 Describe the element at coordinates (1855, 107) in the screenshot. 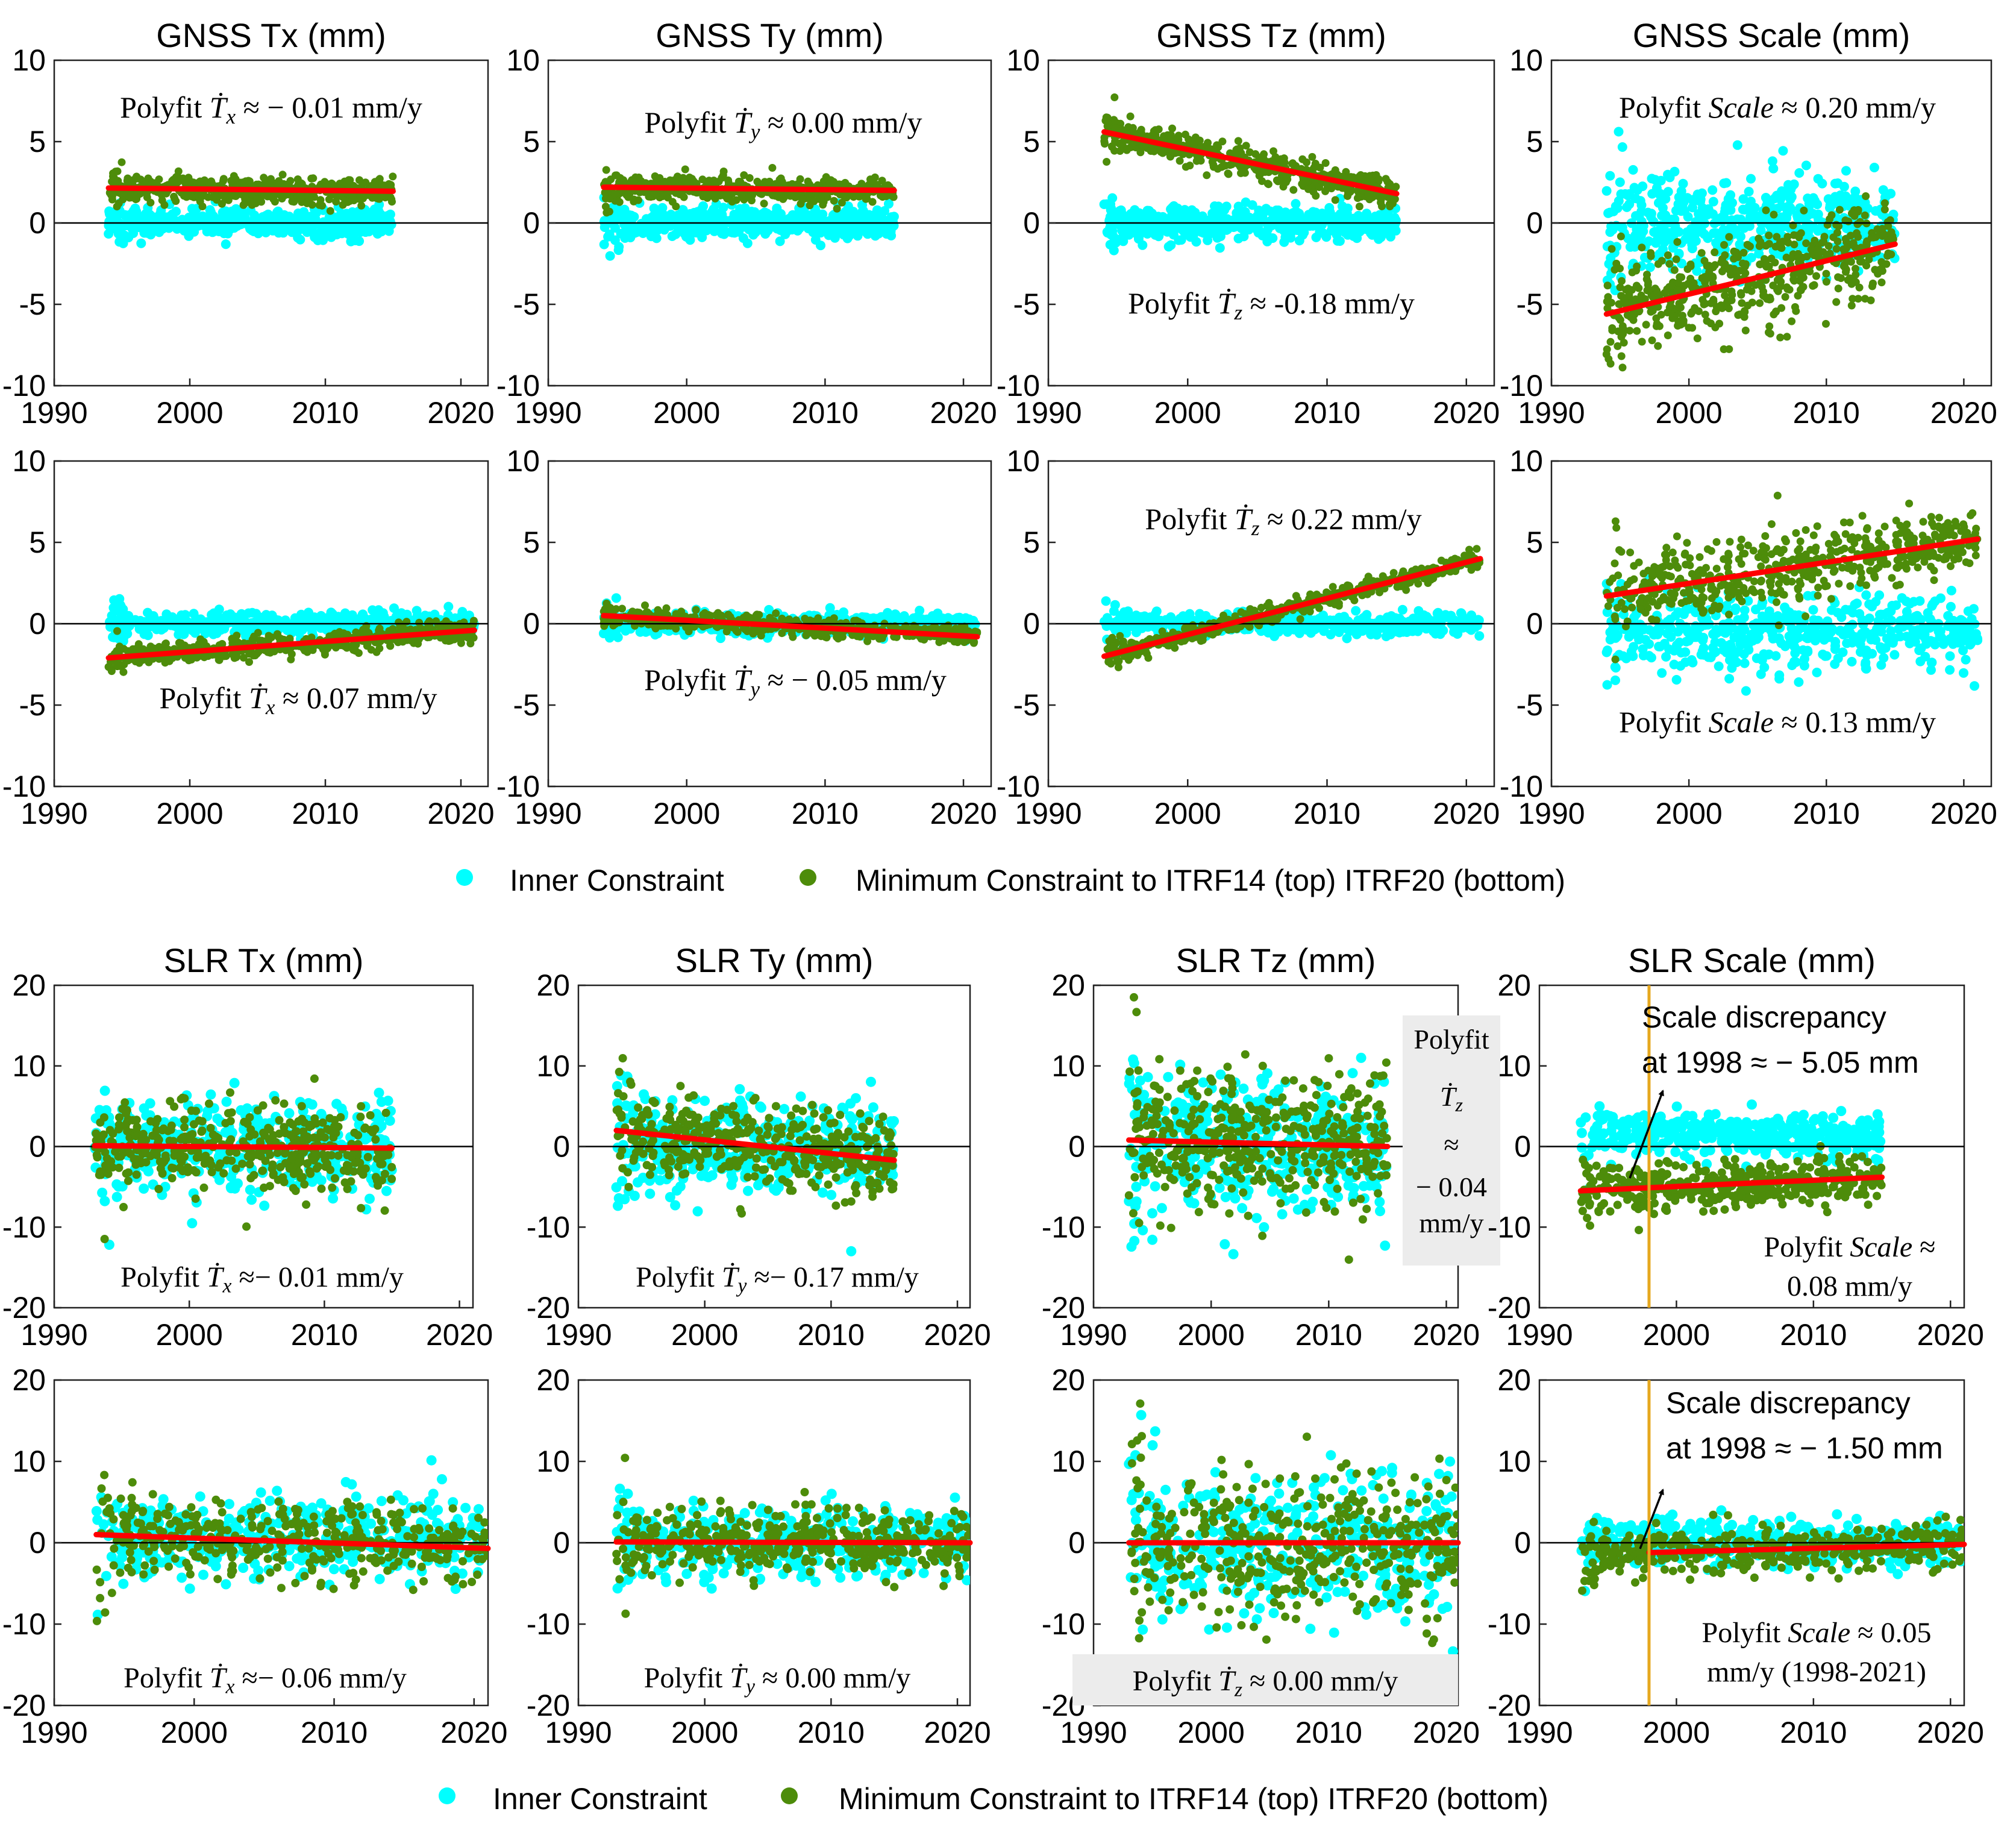

I see `polyfit-value: ≈ 0.20 mm/y` at that location.